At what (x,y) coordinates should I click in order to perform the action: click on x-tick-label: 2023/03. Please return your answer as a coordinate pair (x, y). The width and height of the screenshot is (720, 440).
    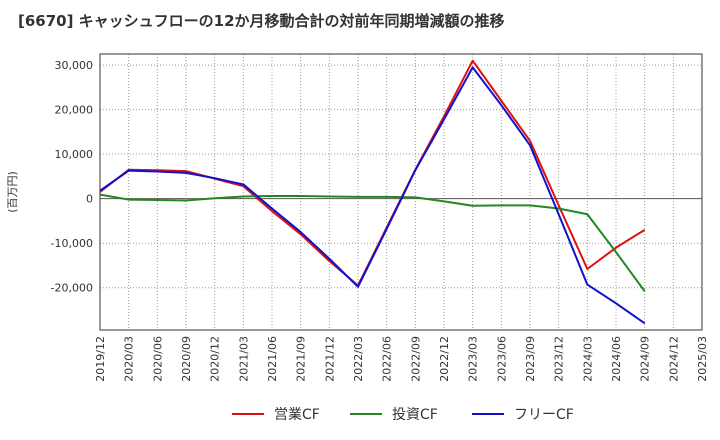
    Looking at the image, I should click on (473, 359).